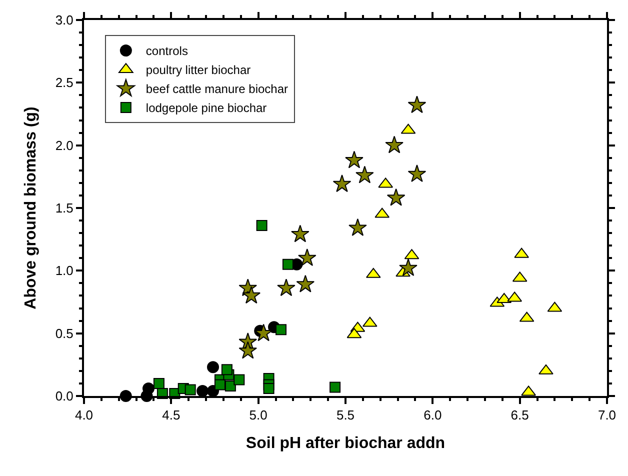 The image size is (628, 476). I want to click on x-tick-label: 6.5, so click(519, 415).